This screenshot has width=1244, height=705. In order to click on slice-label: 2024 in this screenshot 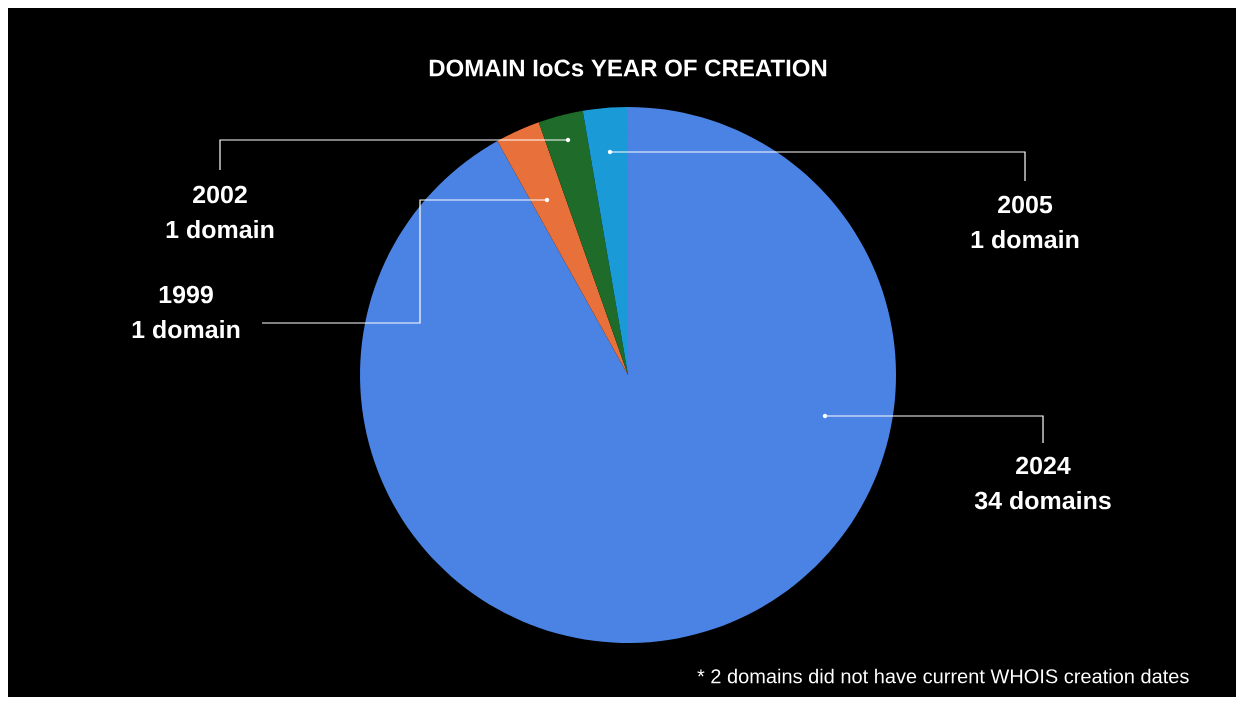, I will do `click(1043, 465)`.